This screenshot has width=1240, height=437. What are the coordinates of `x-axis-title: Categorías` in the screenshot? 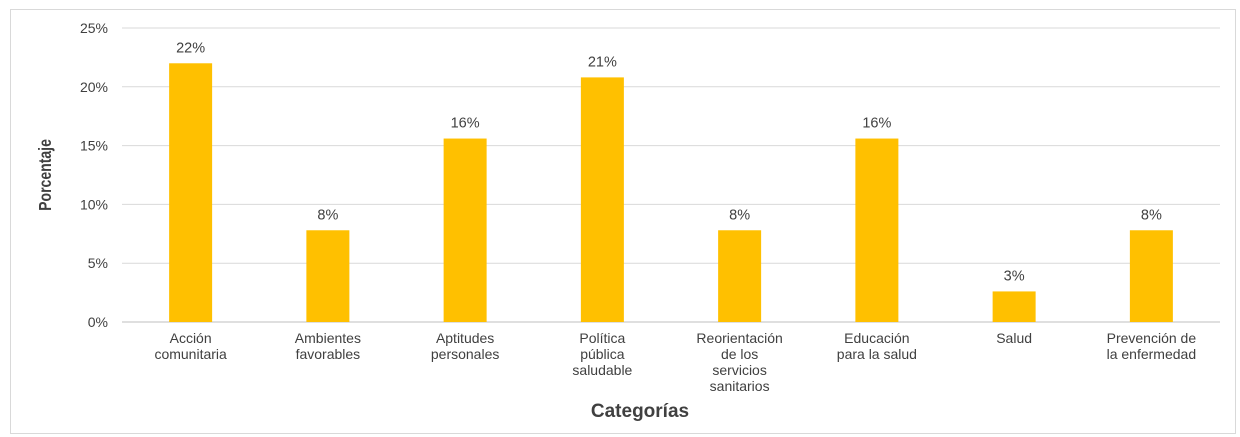 It's located at (640, 411).